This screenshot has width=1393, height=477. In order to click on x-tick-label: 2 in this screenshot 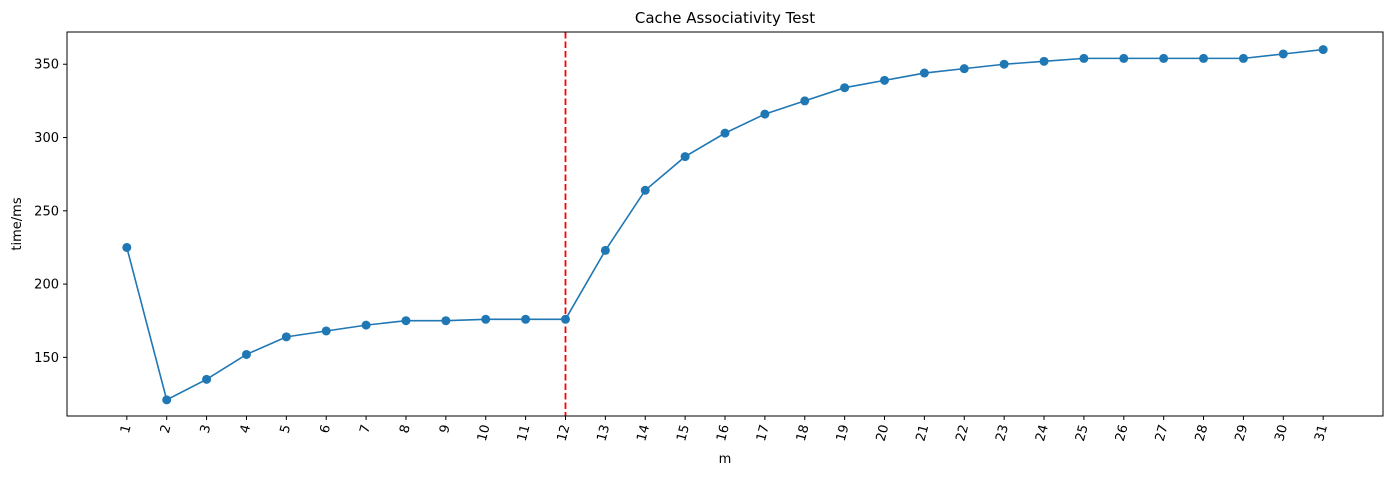, I will do `click(166, 429)`.